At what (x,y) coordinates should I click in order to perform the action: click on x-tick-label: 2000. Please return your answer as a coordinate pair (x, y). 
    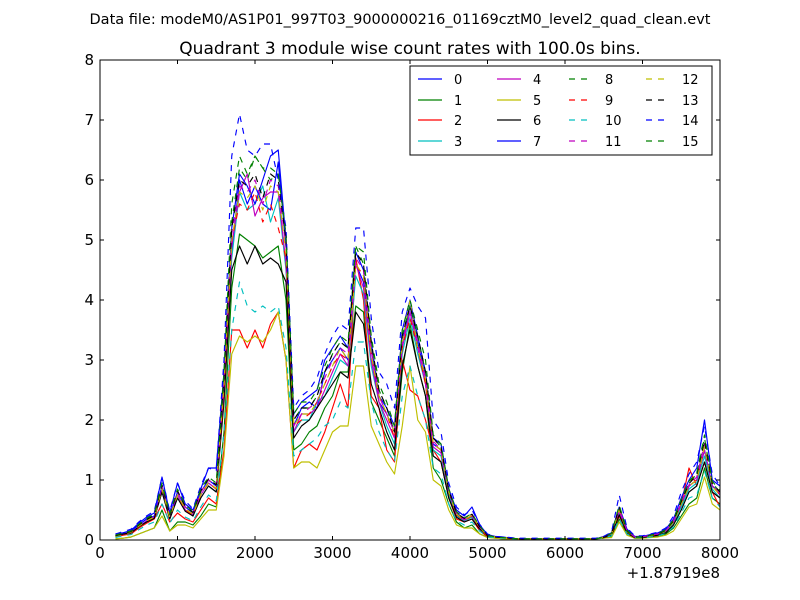
    Looking at the image, I should click on (255, 553).